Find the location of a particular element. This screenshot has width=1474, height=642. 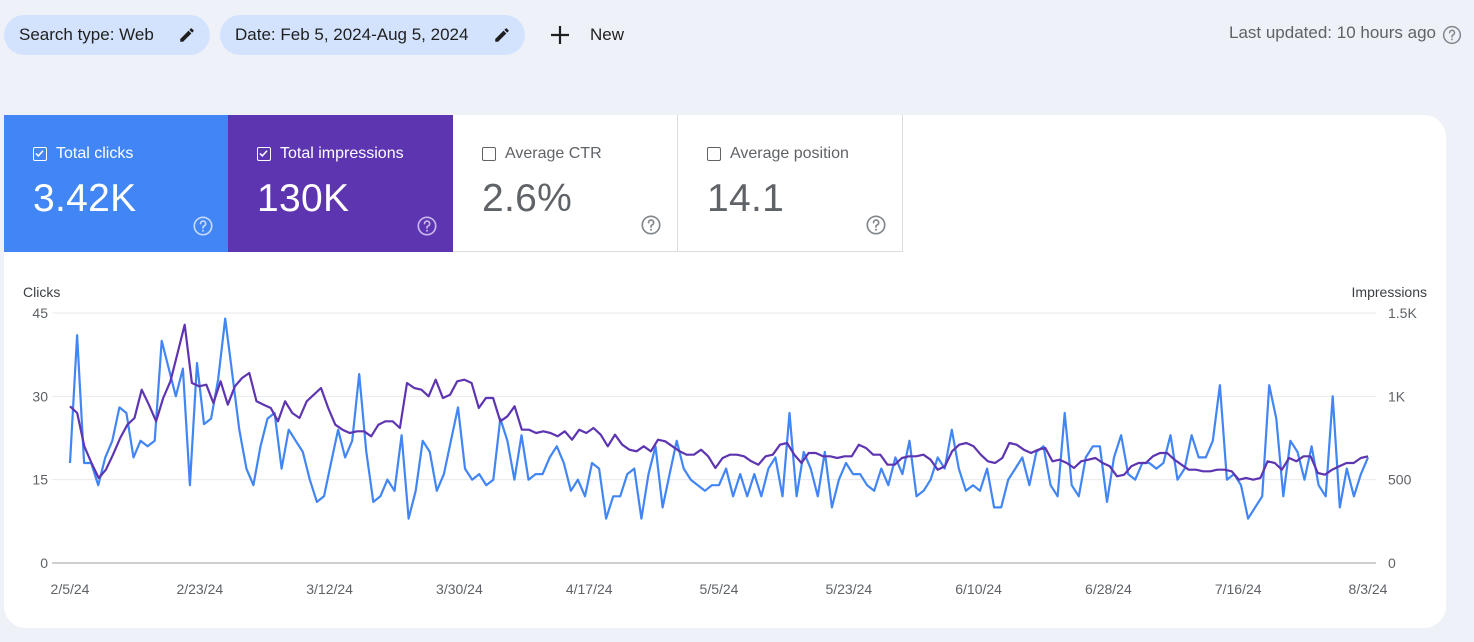

x-axis-tick-label: 5/23/24 is located at coordinates (848, 589).